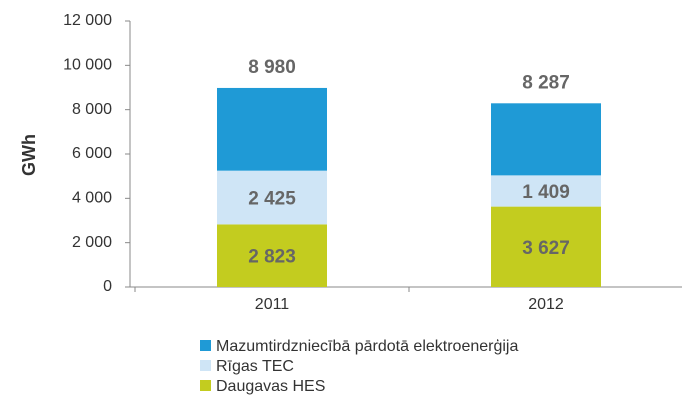  I want to click on y-axis-label: GWh, so click(29, 155).